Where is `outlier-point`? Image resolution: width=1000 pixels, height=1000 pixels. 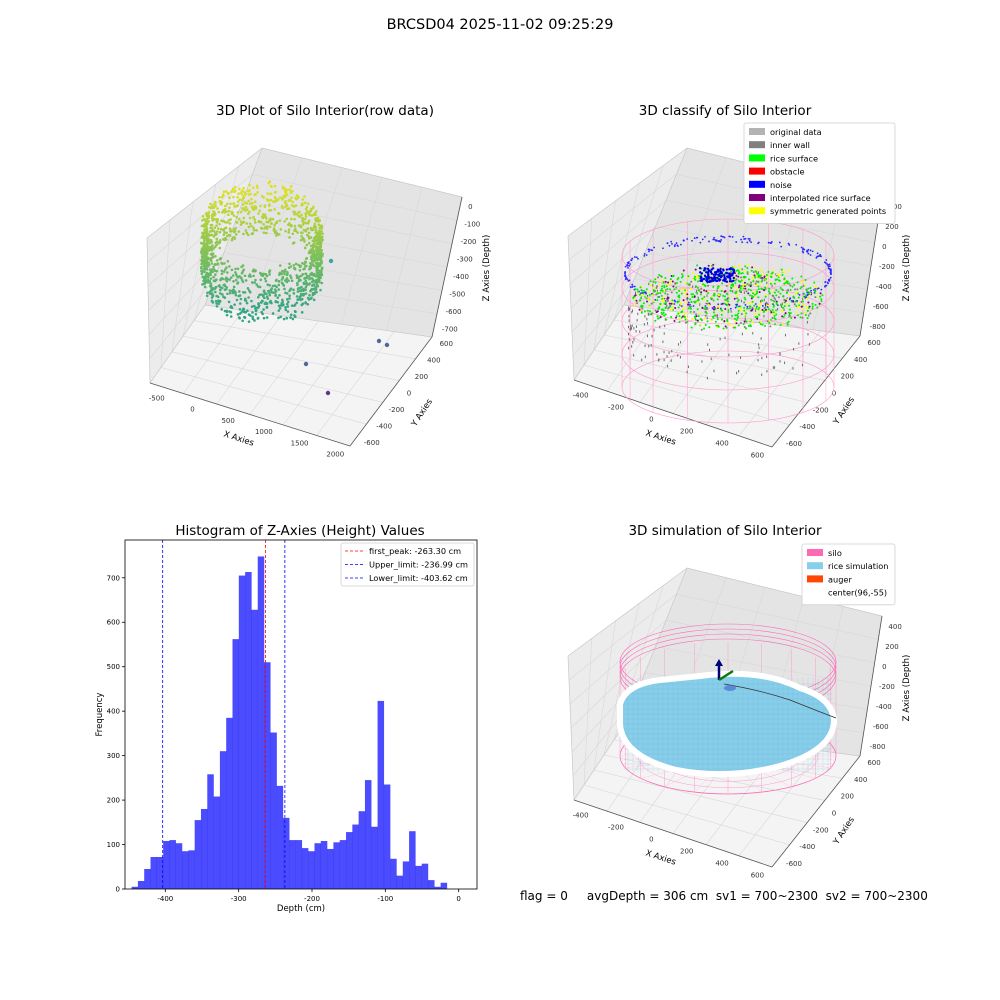
outlier-point is located at coordinates (331, 261).